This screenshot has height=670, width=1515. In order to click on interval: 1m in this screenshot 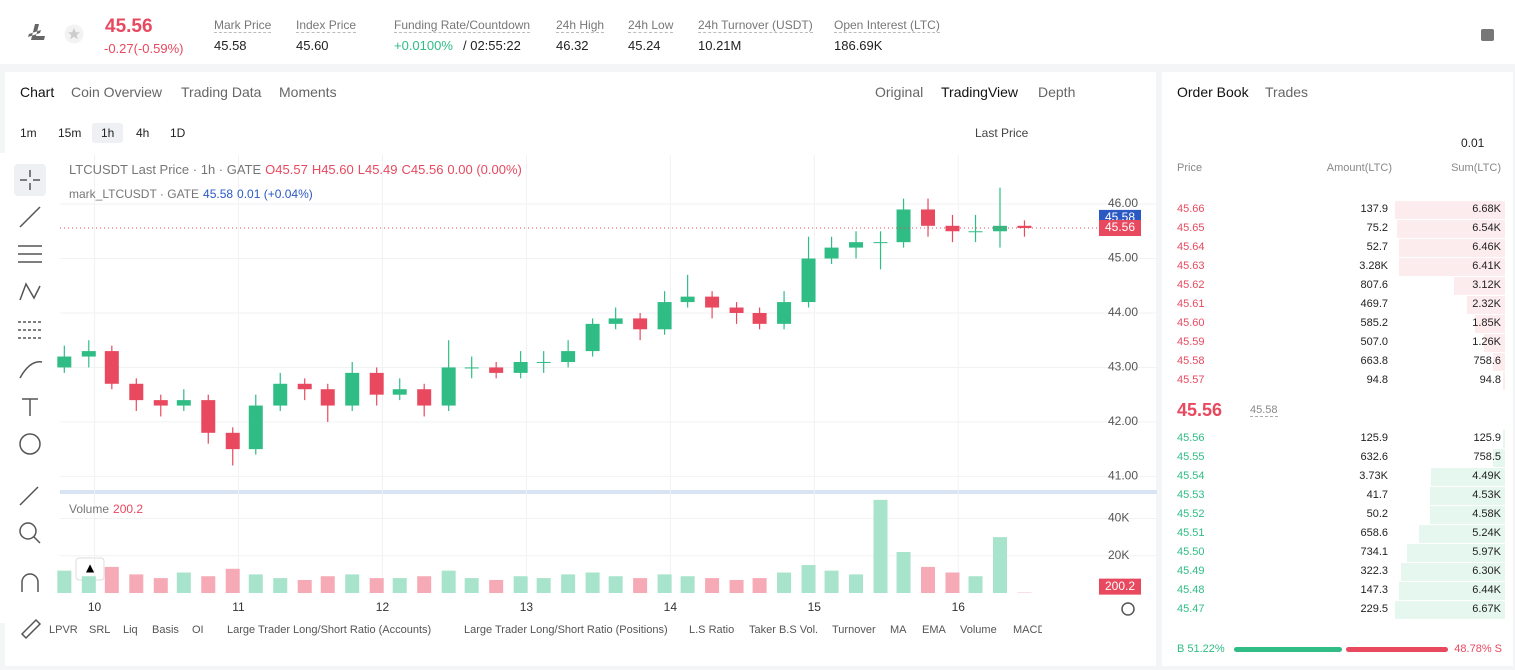, I will do `click(28, 133)`.